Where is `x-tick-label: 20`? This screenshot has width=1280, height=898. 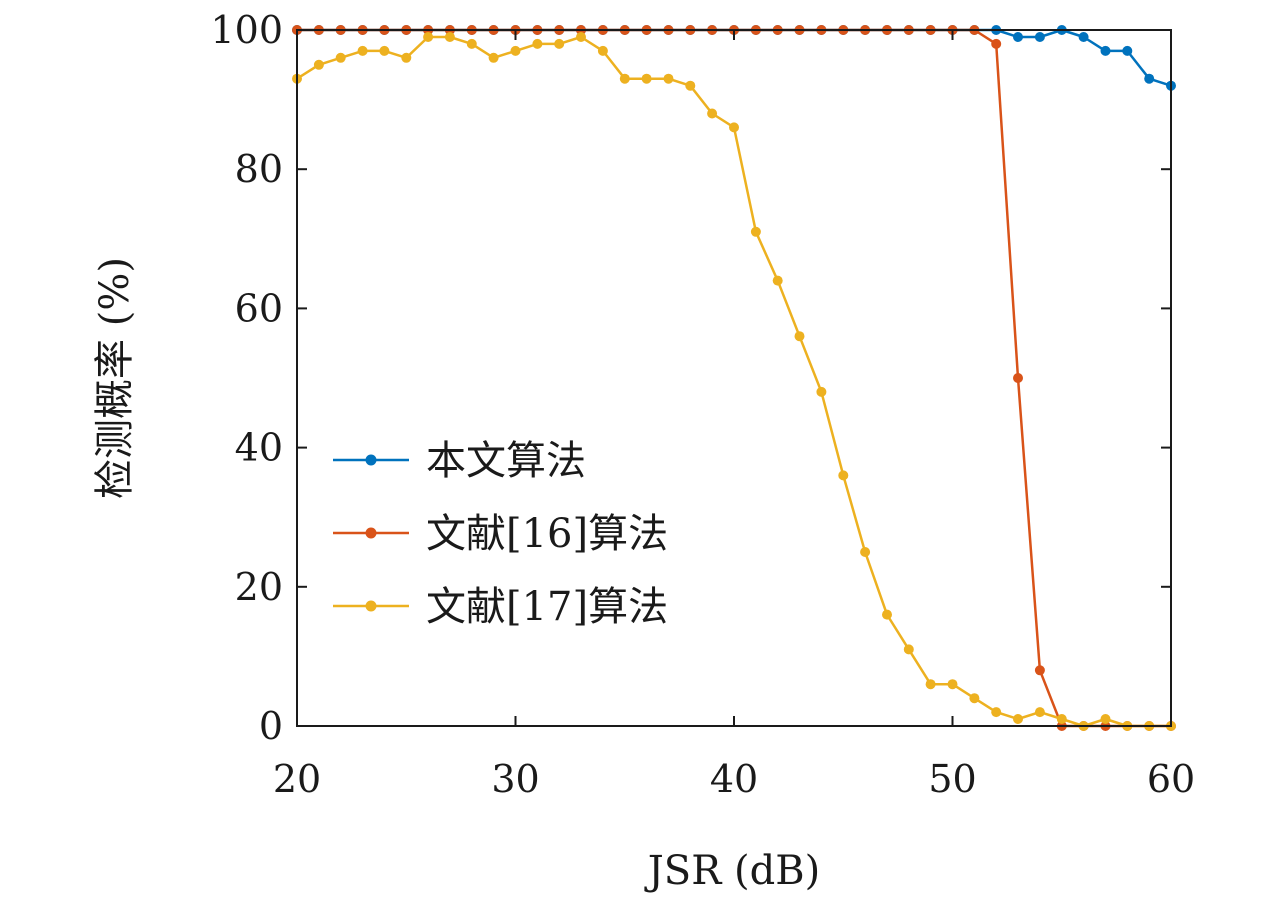
x-tick-label: 20 is located at coordinates (297, 779).